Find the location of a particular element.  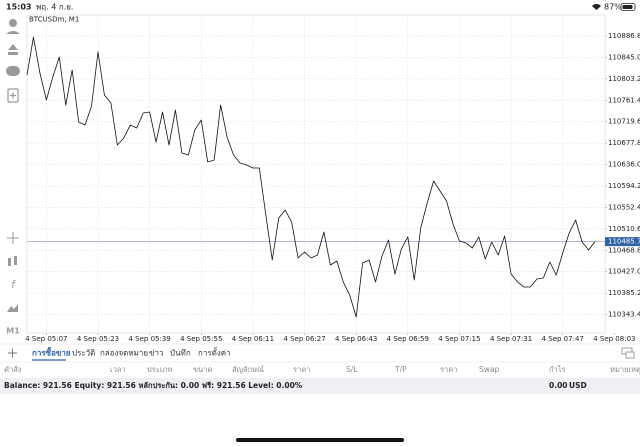

status-date: พฤ. 4 ก.ย. is located at coordinates (54, 7).